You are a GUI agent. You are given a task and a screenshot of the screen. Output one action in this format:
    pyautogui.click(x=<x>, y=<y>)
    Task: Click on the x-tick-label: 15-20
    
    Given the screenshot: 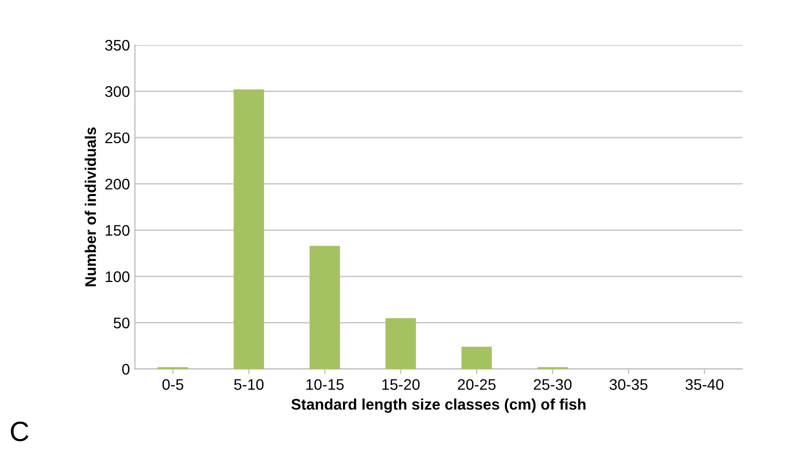 What is the action you would take?
    pyautogui.click(x=401, y=384)
    